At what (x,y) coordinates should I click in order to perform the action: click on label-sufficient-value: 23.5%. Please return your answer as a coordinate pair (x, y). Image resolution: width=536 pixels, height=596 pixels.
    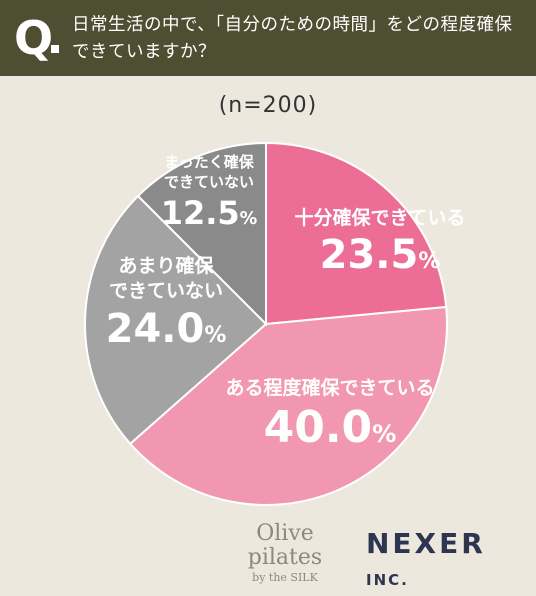
    Looking at the image, I should click on (380, 258).